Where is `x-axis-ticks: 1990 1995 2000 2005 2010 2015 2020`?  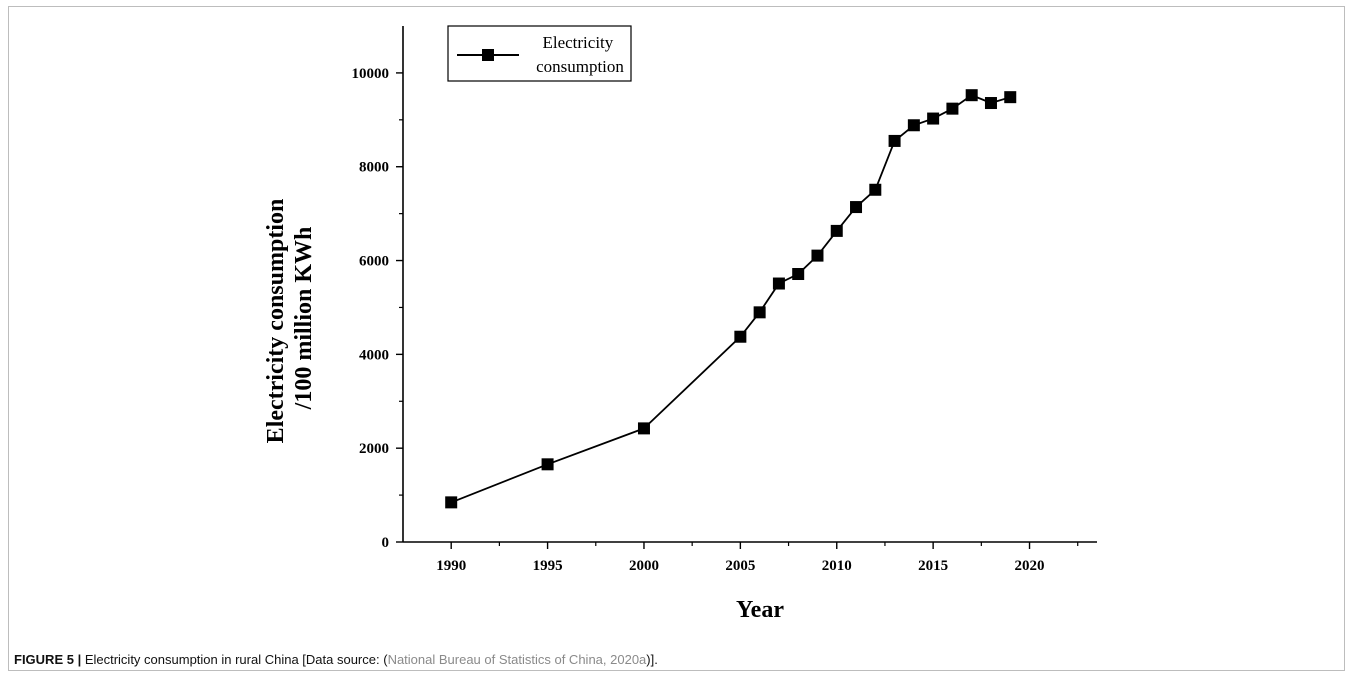
x-axis-ticks: 1990 1995 2000 2005 2010 2015 2020 is located at coordinates (757, 558).